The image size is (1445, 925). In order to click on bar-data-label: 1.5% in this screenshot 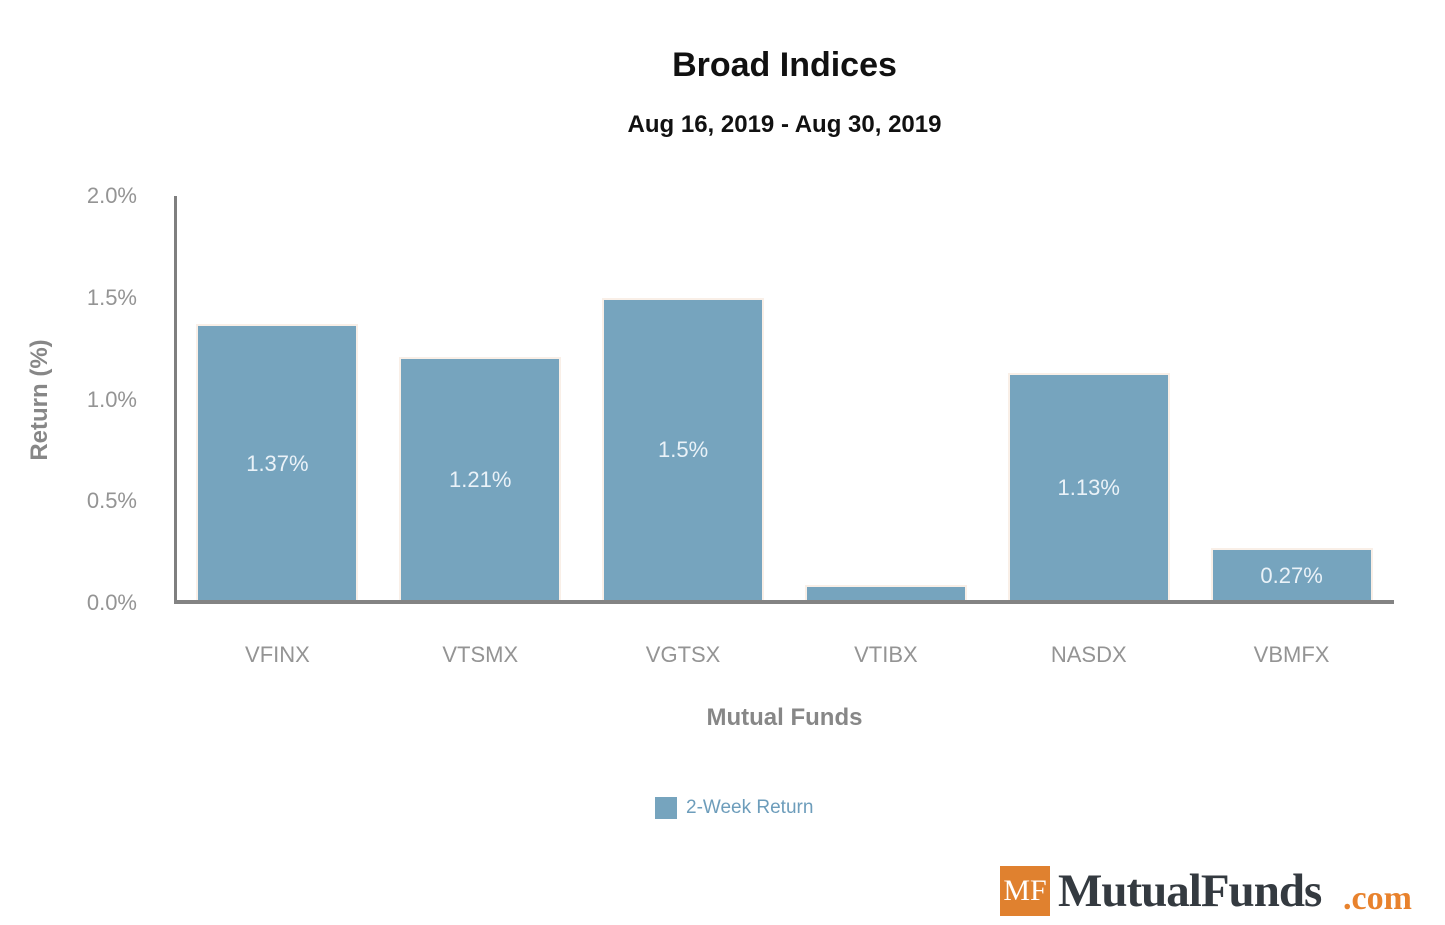, I will do `click(683, 450)`.